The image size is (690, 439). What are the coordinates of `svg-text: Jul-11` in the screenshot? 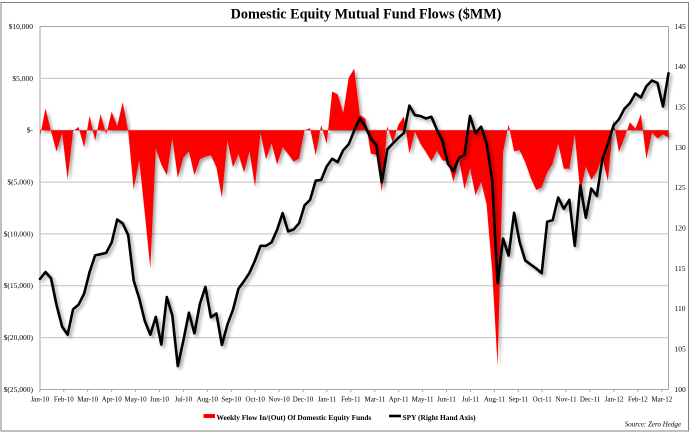 It's located at (471, 399).